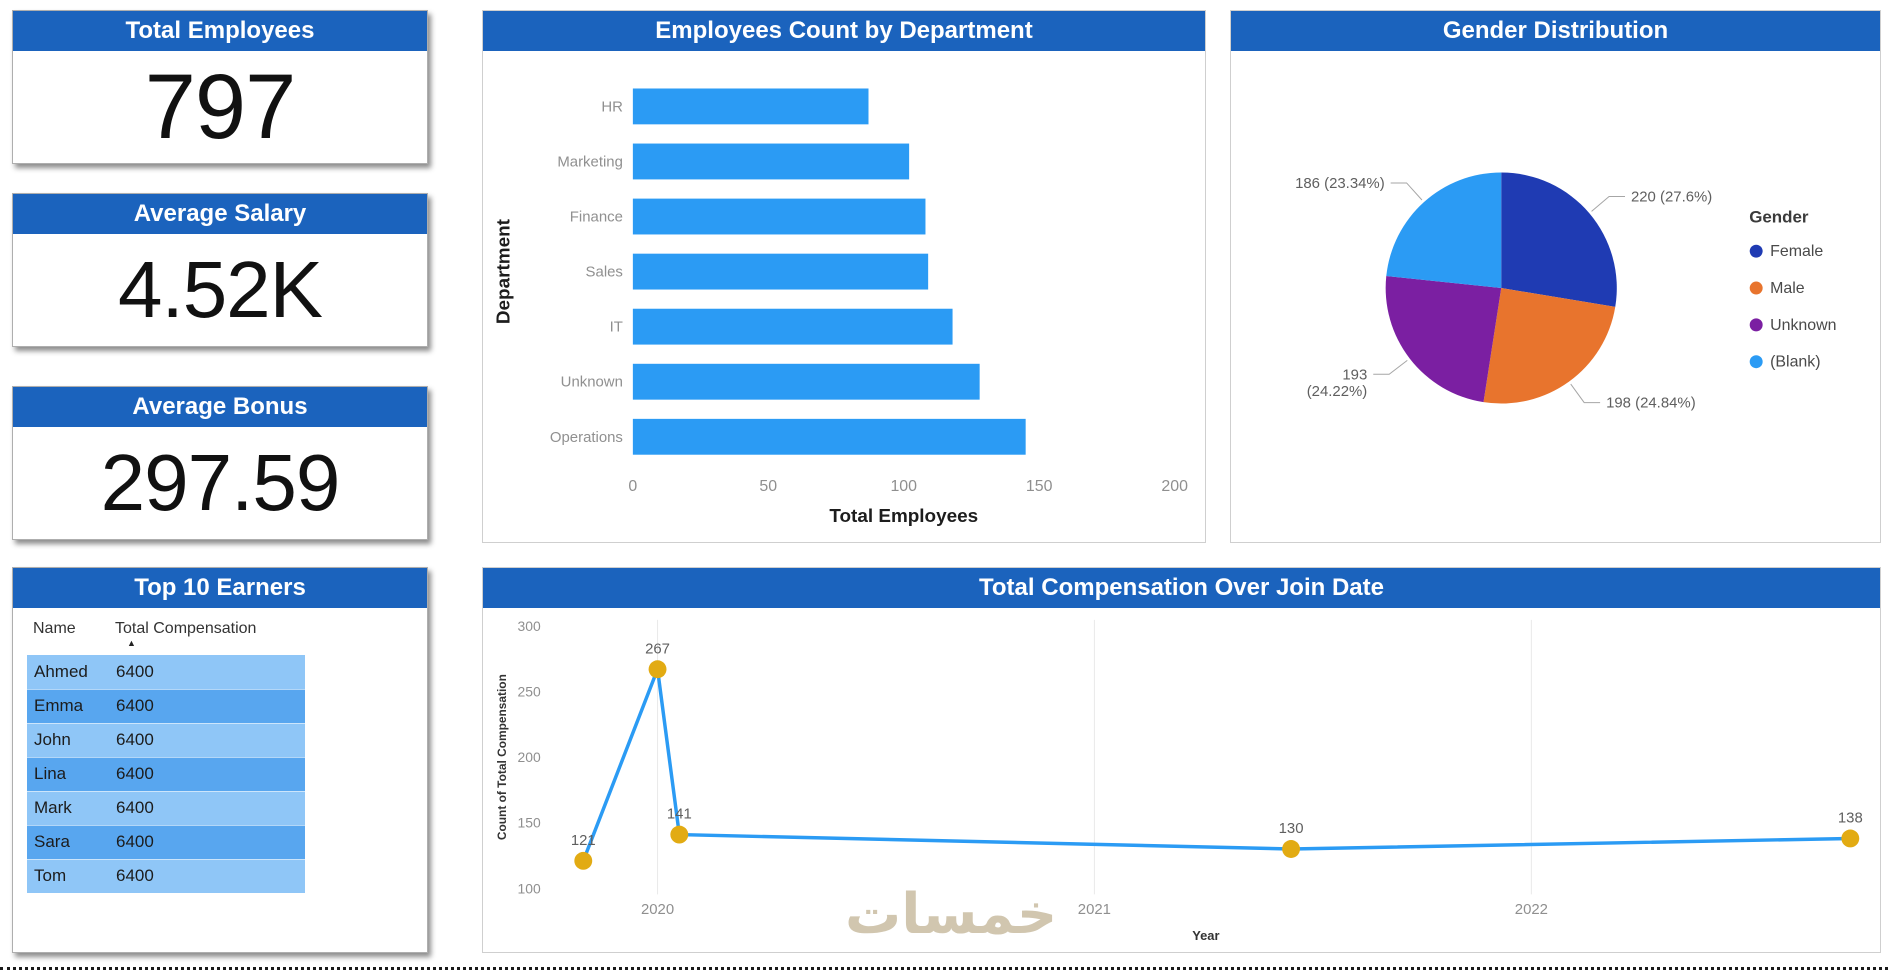 Image resolution: width=1888 pixels, height=970 pixels. I want to click on line-y-tick-150: 150, so click(529, 823).